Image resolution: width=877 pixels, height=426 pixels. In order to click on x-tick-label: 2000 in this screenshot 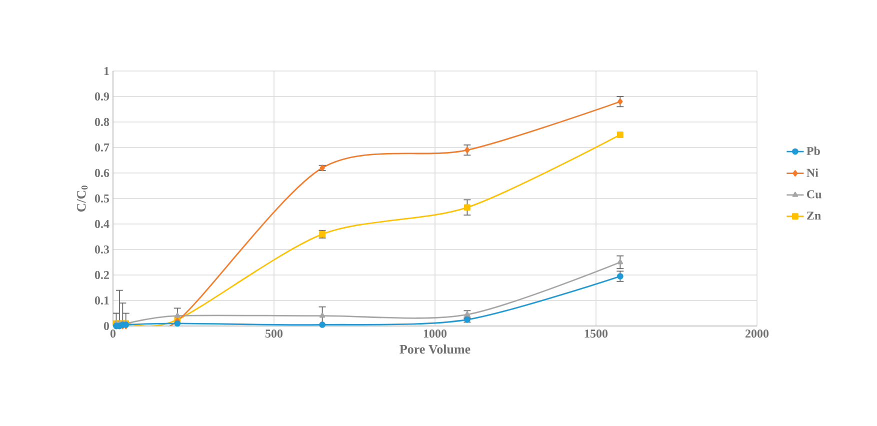, I will do `click(757, 334)`.